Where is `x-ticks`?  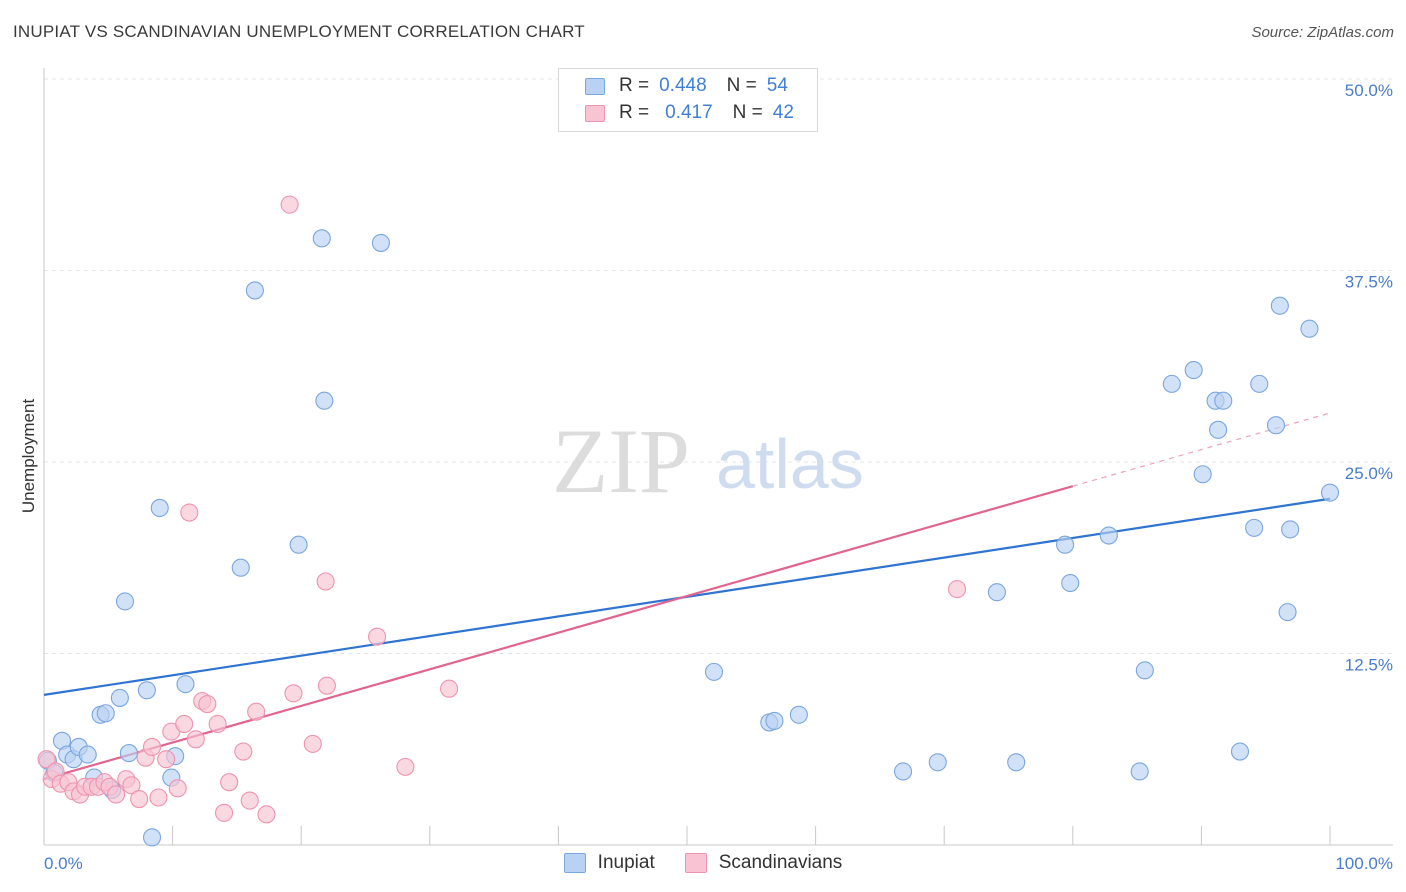
x-ticks is located at coordinates (687, 835).